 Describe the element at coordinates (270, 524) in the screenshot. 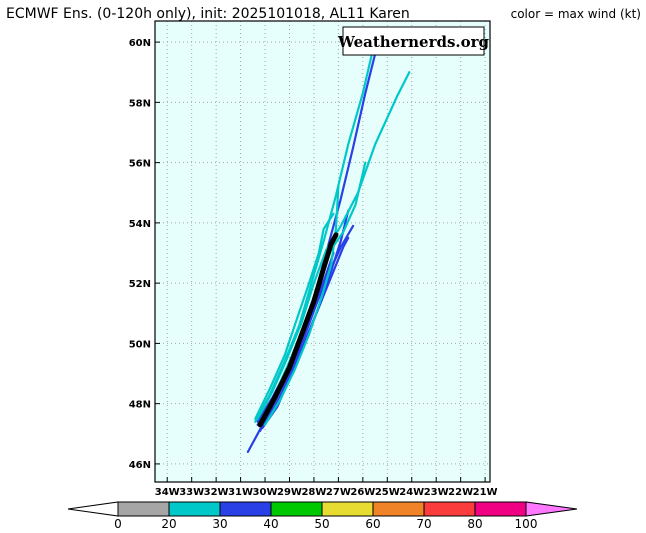

I see `colorbar-label: 40` at that location.